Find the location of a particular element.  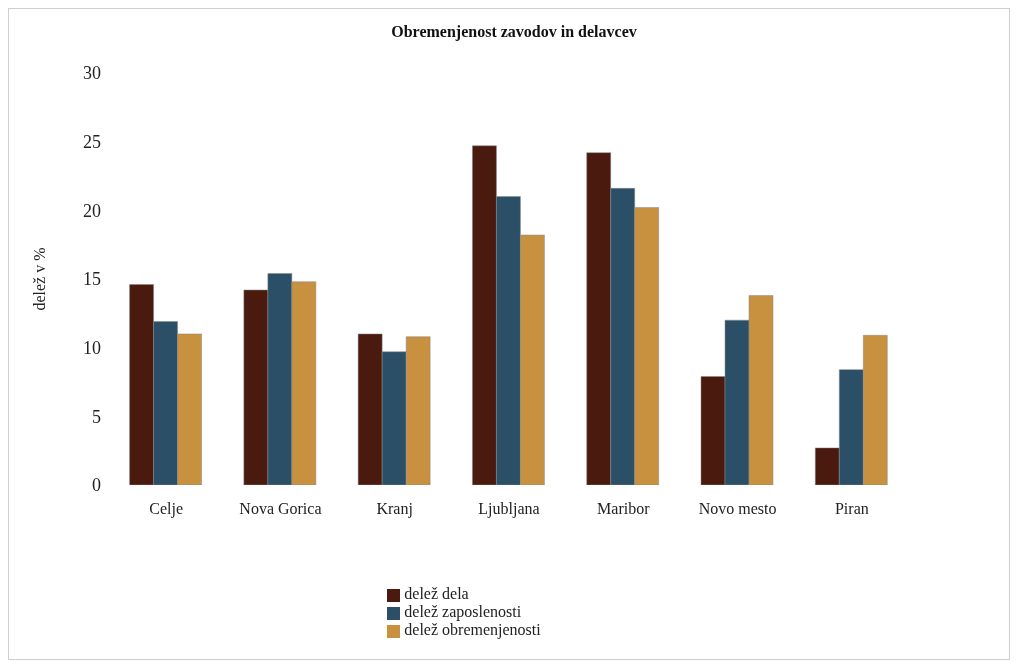

y-tick-label: 5 is located at coordinates (96, 416).